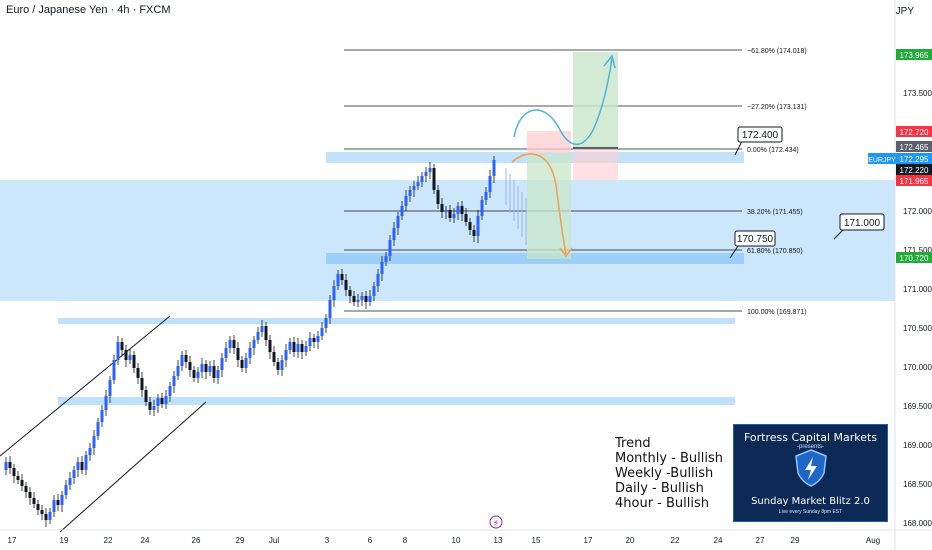  I want to click on symbol-tag, so click(882, 158).